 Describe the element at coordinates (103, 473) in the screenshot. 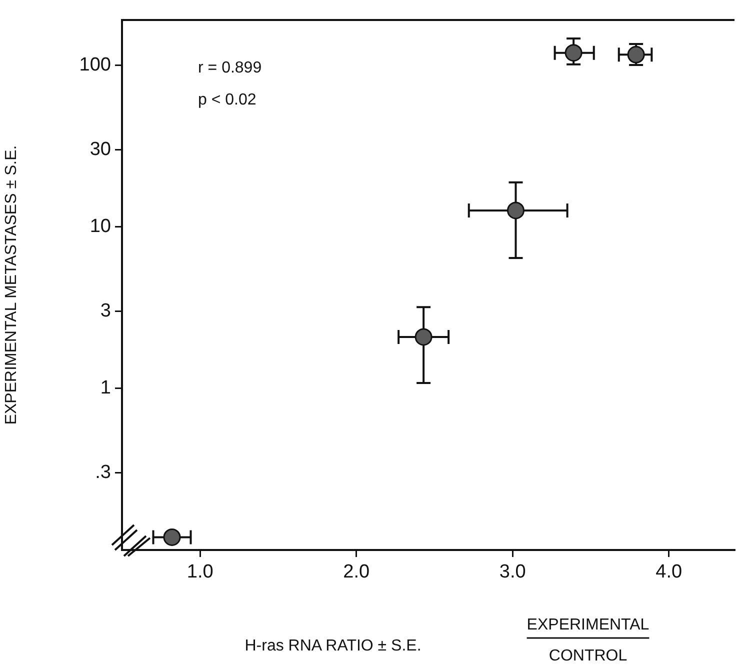

I see `y-tick-label: .3` at that location.